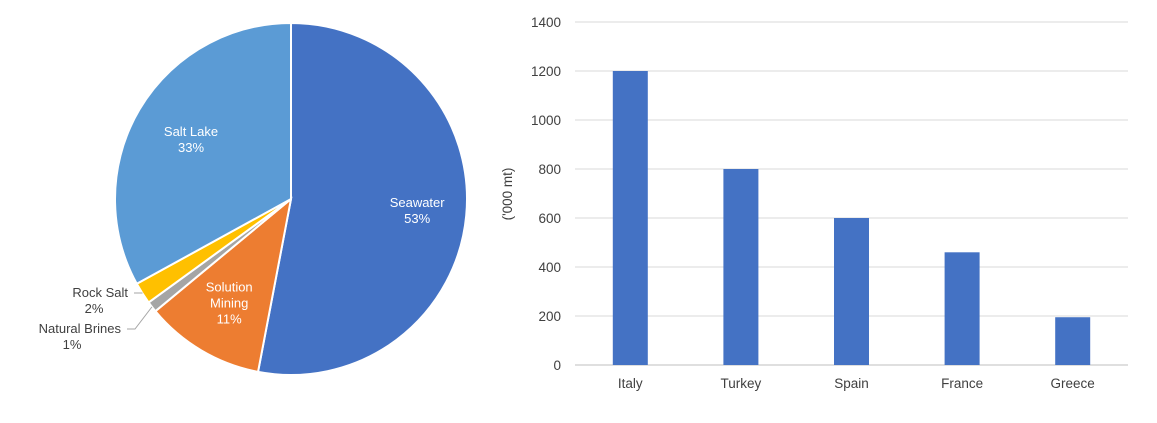 This screenshot has height=423, width=1157. I want to click on y-tick-label: 400, so click(549, 267).